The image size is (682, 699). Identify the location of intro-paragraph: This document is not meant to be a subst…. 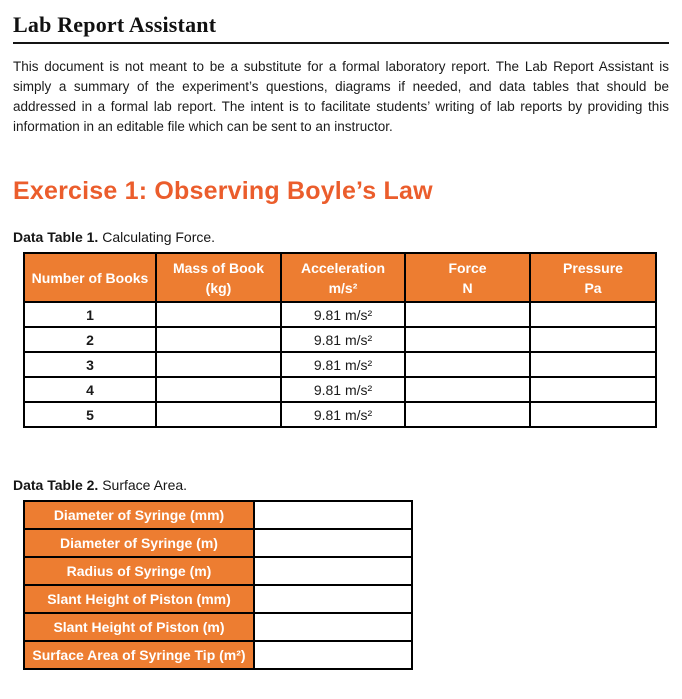
(341, 96).